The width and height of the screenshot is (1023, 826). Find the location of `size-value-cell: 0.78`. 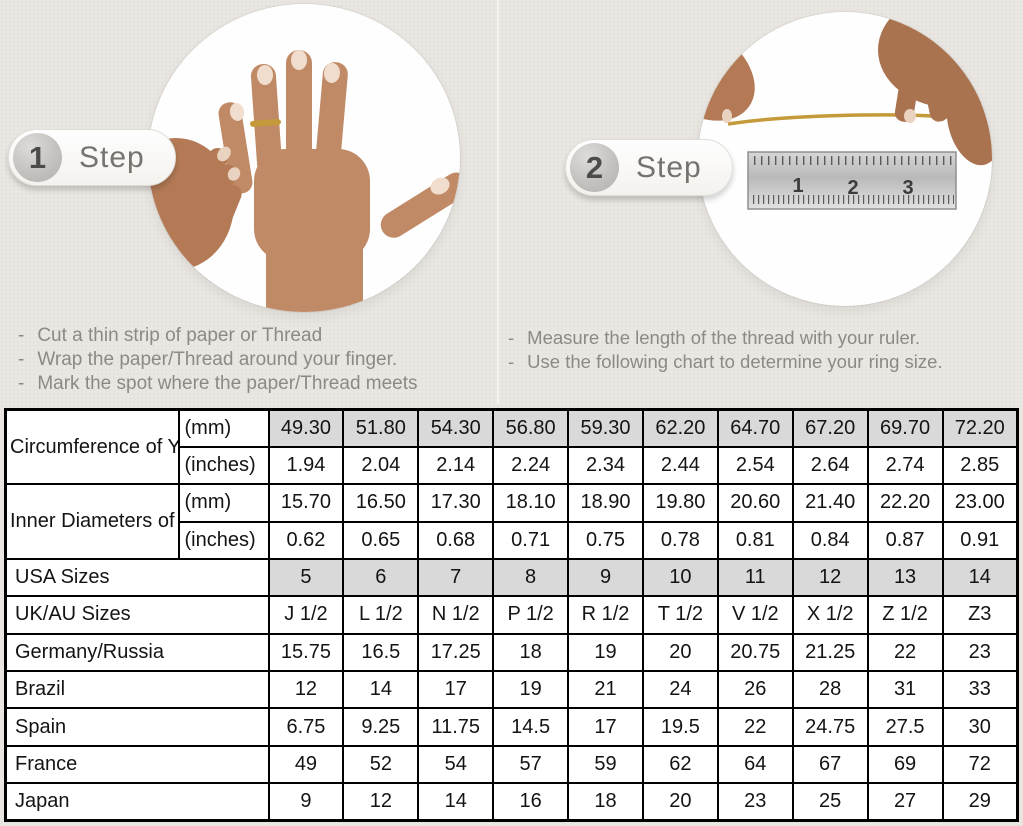

size-value-cell: 0.78 is located at coordinates (680, 540).